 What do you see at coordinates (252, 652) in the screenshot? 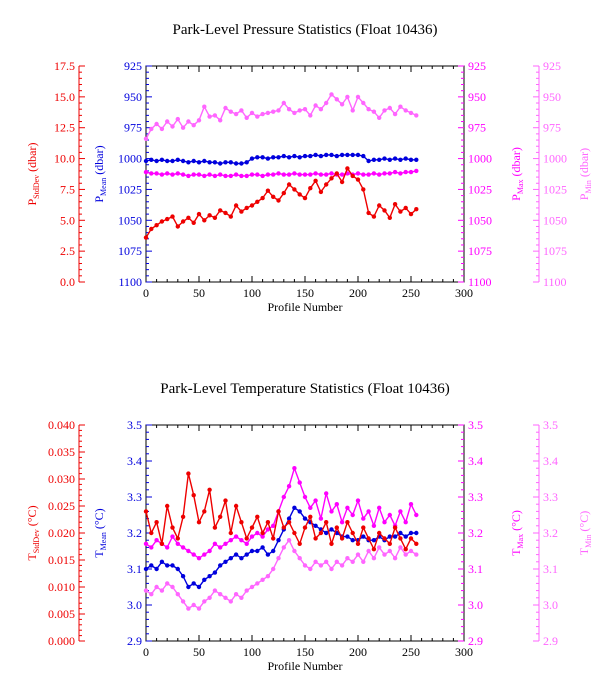
I see `x-tick-label: 100` at bounding box center [252, 652].